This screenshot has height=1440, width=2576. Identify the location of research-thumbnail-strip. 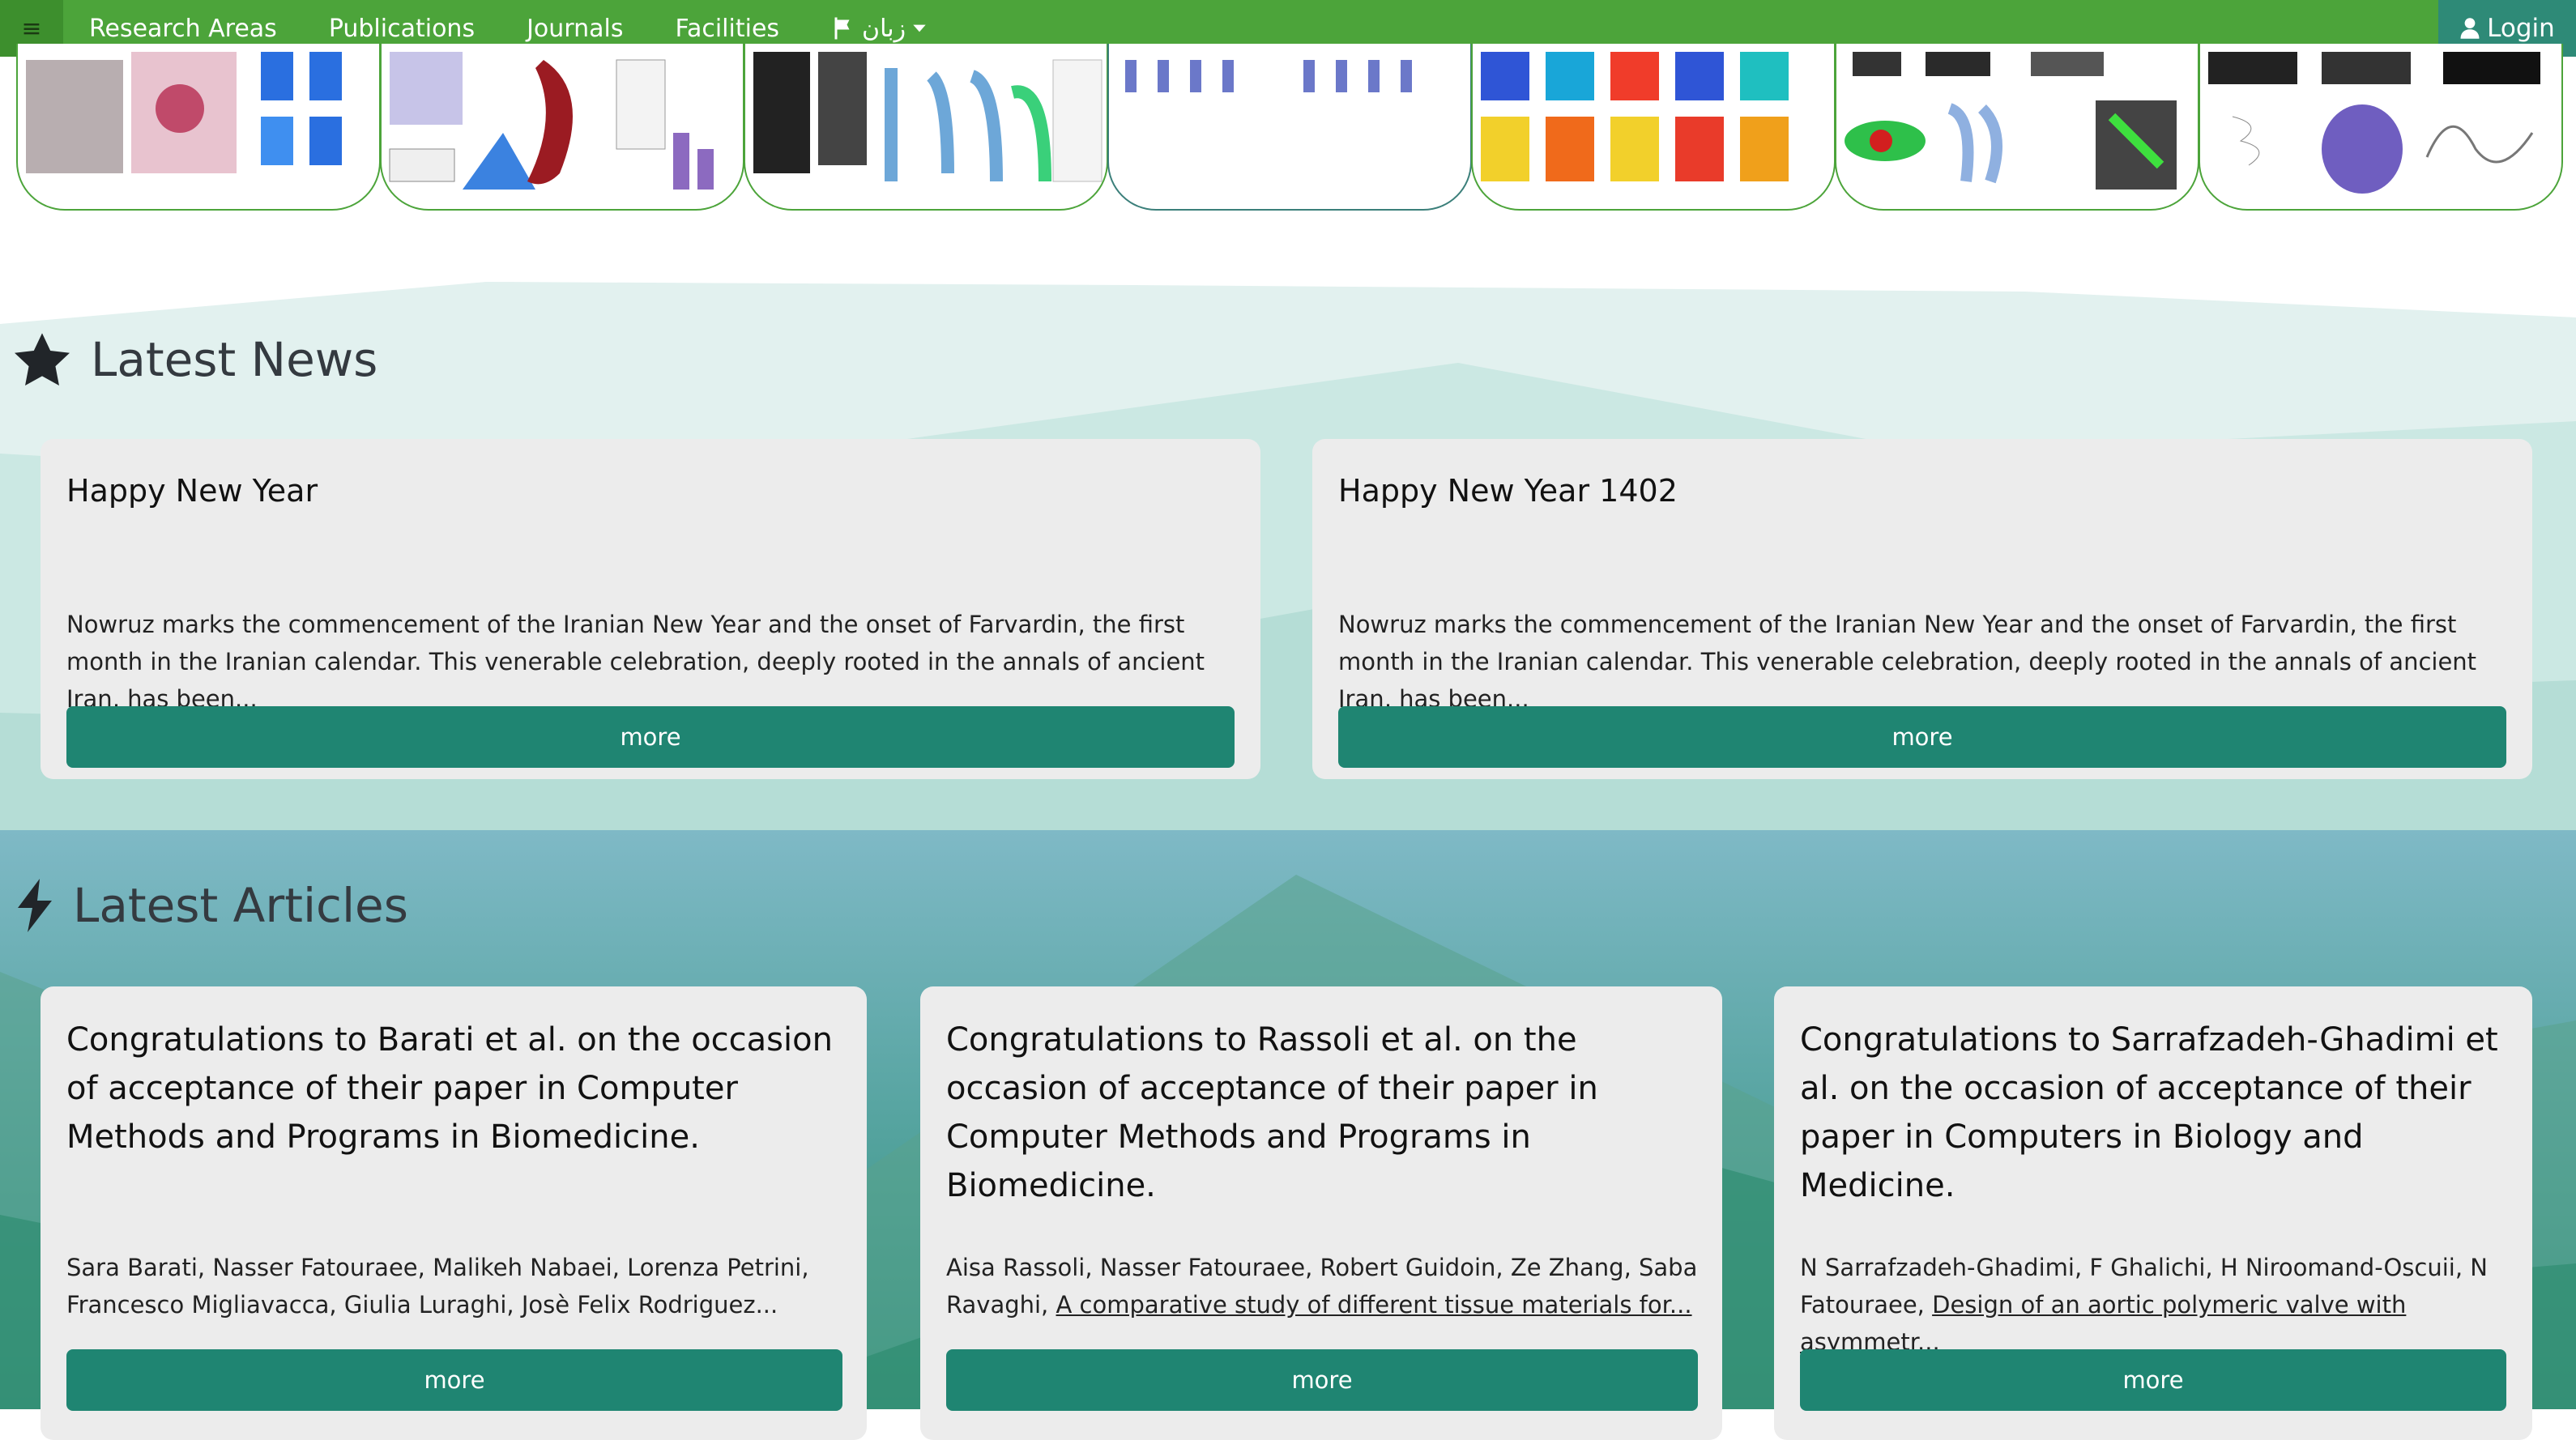
(1289, 128).